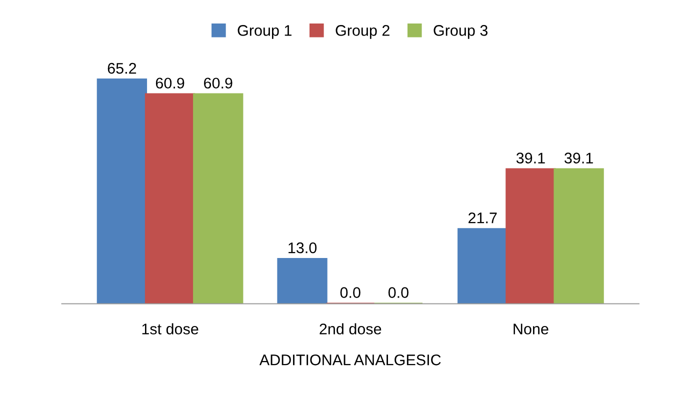  Describe the element at coordinates (302, 248) in the screenshot. I see `data-label: 13.0` at that location.